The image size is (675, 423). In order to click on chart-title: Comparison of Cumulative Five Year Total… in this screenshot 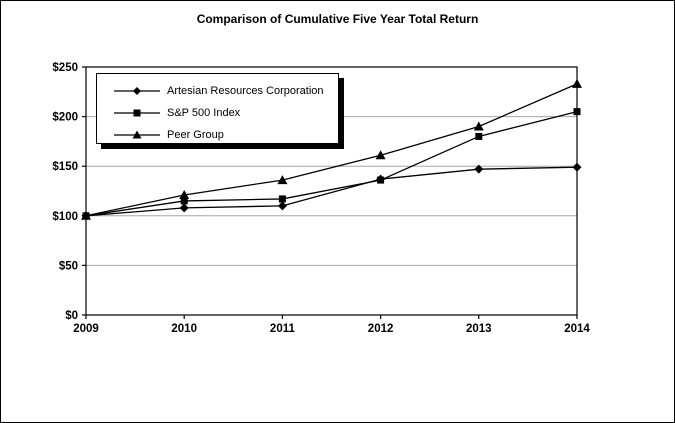, I will do `click(337, 19)`.